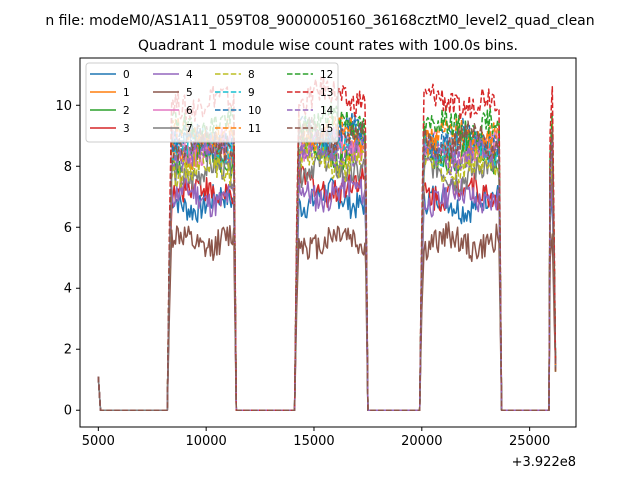  What do you see at coordinates (63, 106) in the screenshot?
I see `y-tick-label: 10` at bounding box center [63, 106].